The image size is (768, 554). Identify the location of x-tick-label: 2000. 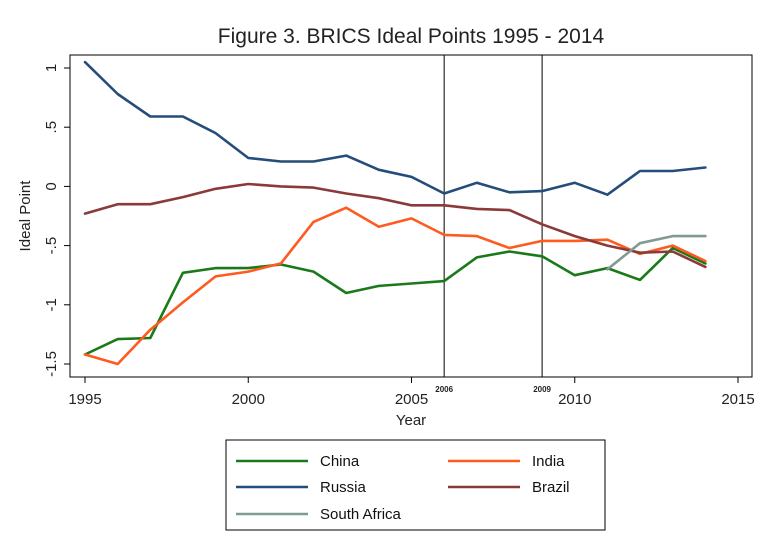
(248, 399).